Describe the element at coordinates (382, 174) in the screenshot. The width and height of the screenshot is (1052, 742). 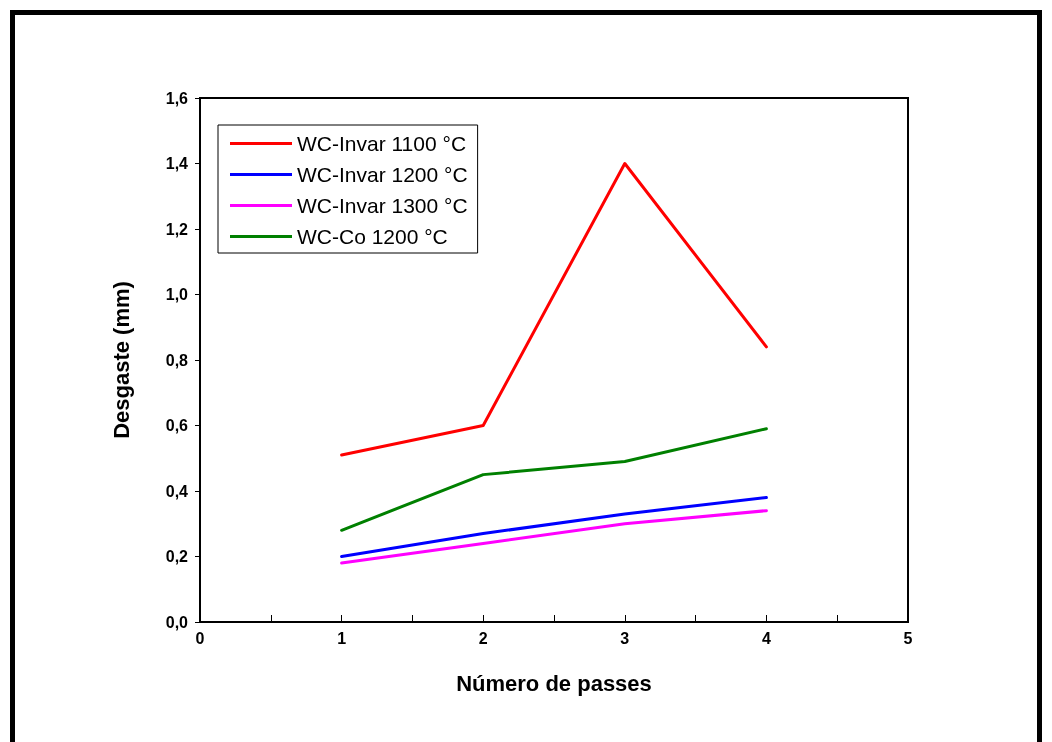
I see `legend-label: WC-Invar 1200 °C` at that location.